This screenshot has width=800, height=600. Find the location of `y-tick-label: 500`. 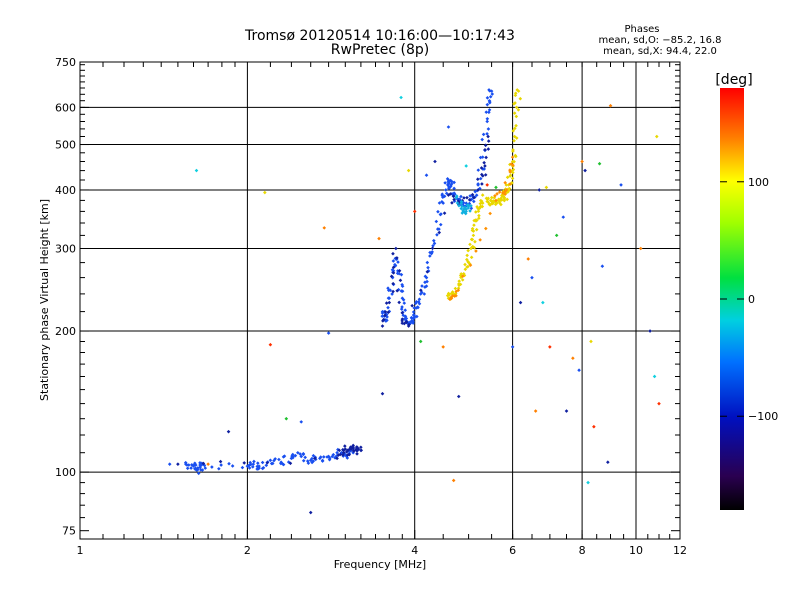

y-tick-label: 500 is located at coordinates (65, 145).